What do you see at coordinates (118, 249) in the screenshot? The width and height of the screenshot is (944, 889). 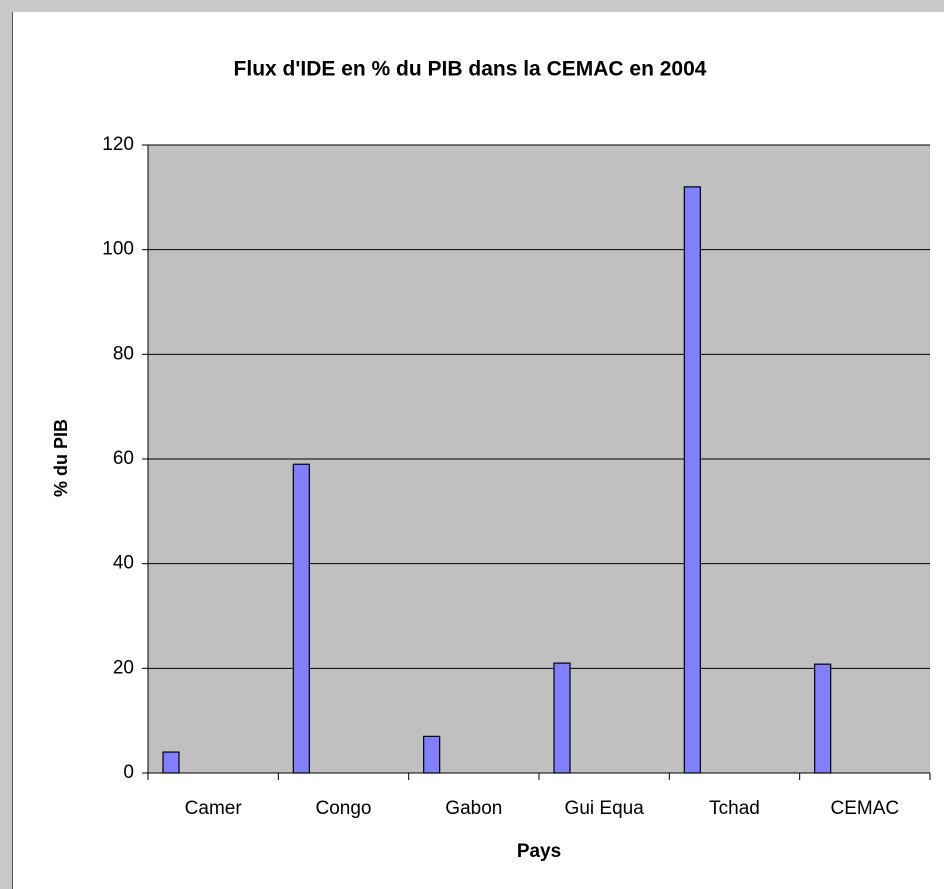 I see `y-tick-label: 100` at bounding box center [118, 249].